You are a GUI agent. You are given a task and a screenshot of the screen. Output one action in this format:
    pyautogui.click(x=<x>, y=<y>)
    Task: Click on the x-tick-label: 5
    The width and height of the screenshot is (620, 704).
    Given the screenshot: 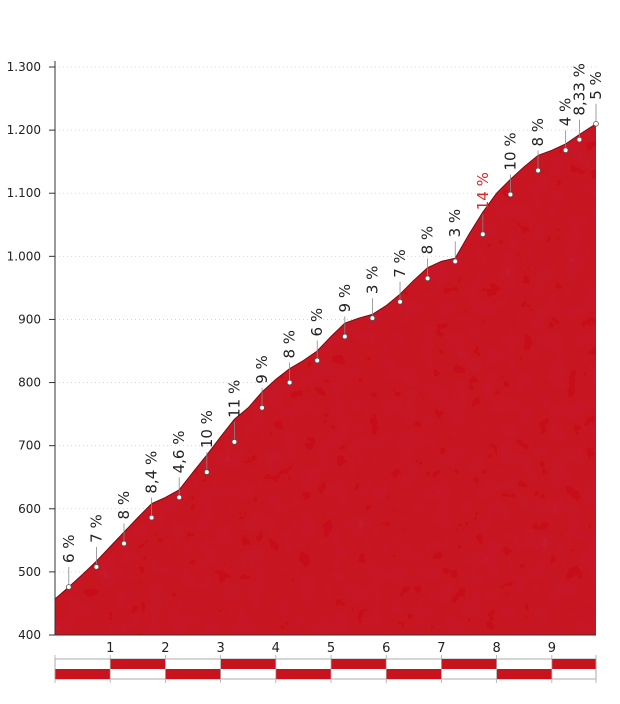 What is the action you would take?
    pyautogui.click(x=331, y=648)
    